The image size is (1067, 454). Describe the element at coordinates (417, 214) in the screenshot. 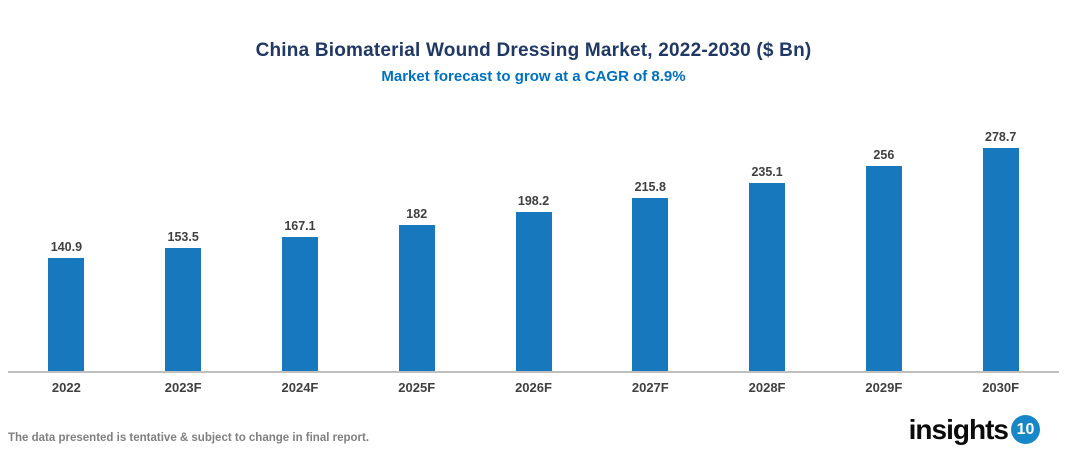

I see `bar-value-label: 182` at that location.